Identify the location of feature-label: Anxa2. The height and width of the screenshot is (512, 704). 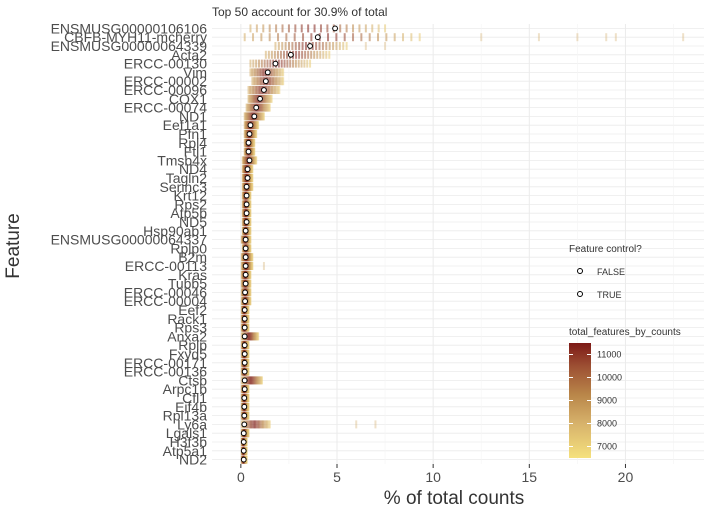
(187, 336).